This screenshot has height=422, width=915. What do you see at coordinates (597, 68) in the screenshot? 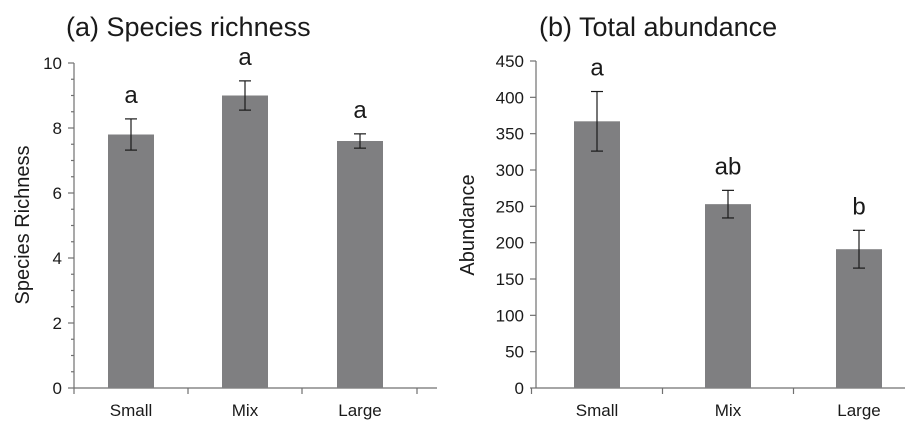
I see `panel-b-significance-letter: a` at bounding box center [597, 68].